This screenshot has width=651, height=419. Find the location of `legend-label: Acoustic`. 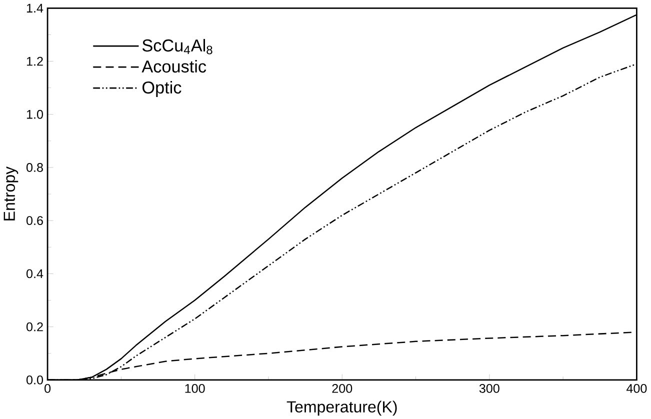

legend-label: Acoustic is located at coordinates (174, 66).